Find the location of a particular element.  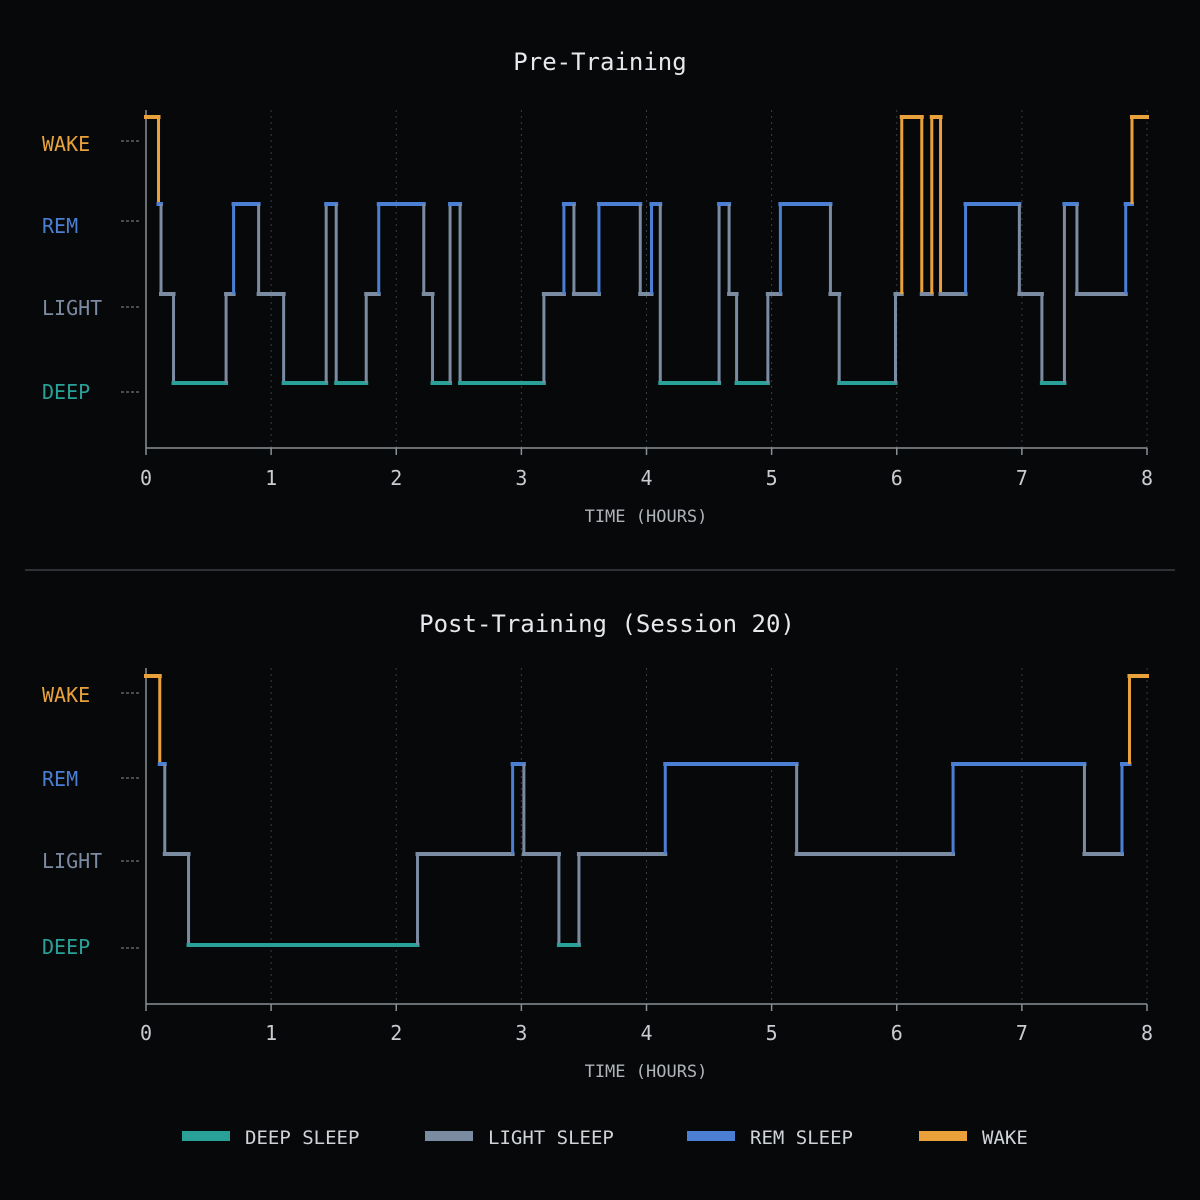

legend-item-rem-sleep: REM SLEEP is located at coordinates (770, 1138).